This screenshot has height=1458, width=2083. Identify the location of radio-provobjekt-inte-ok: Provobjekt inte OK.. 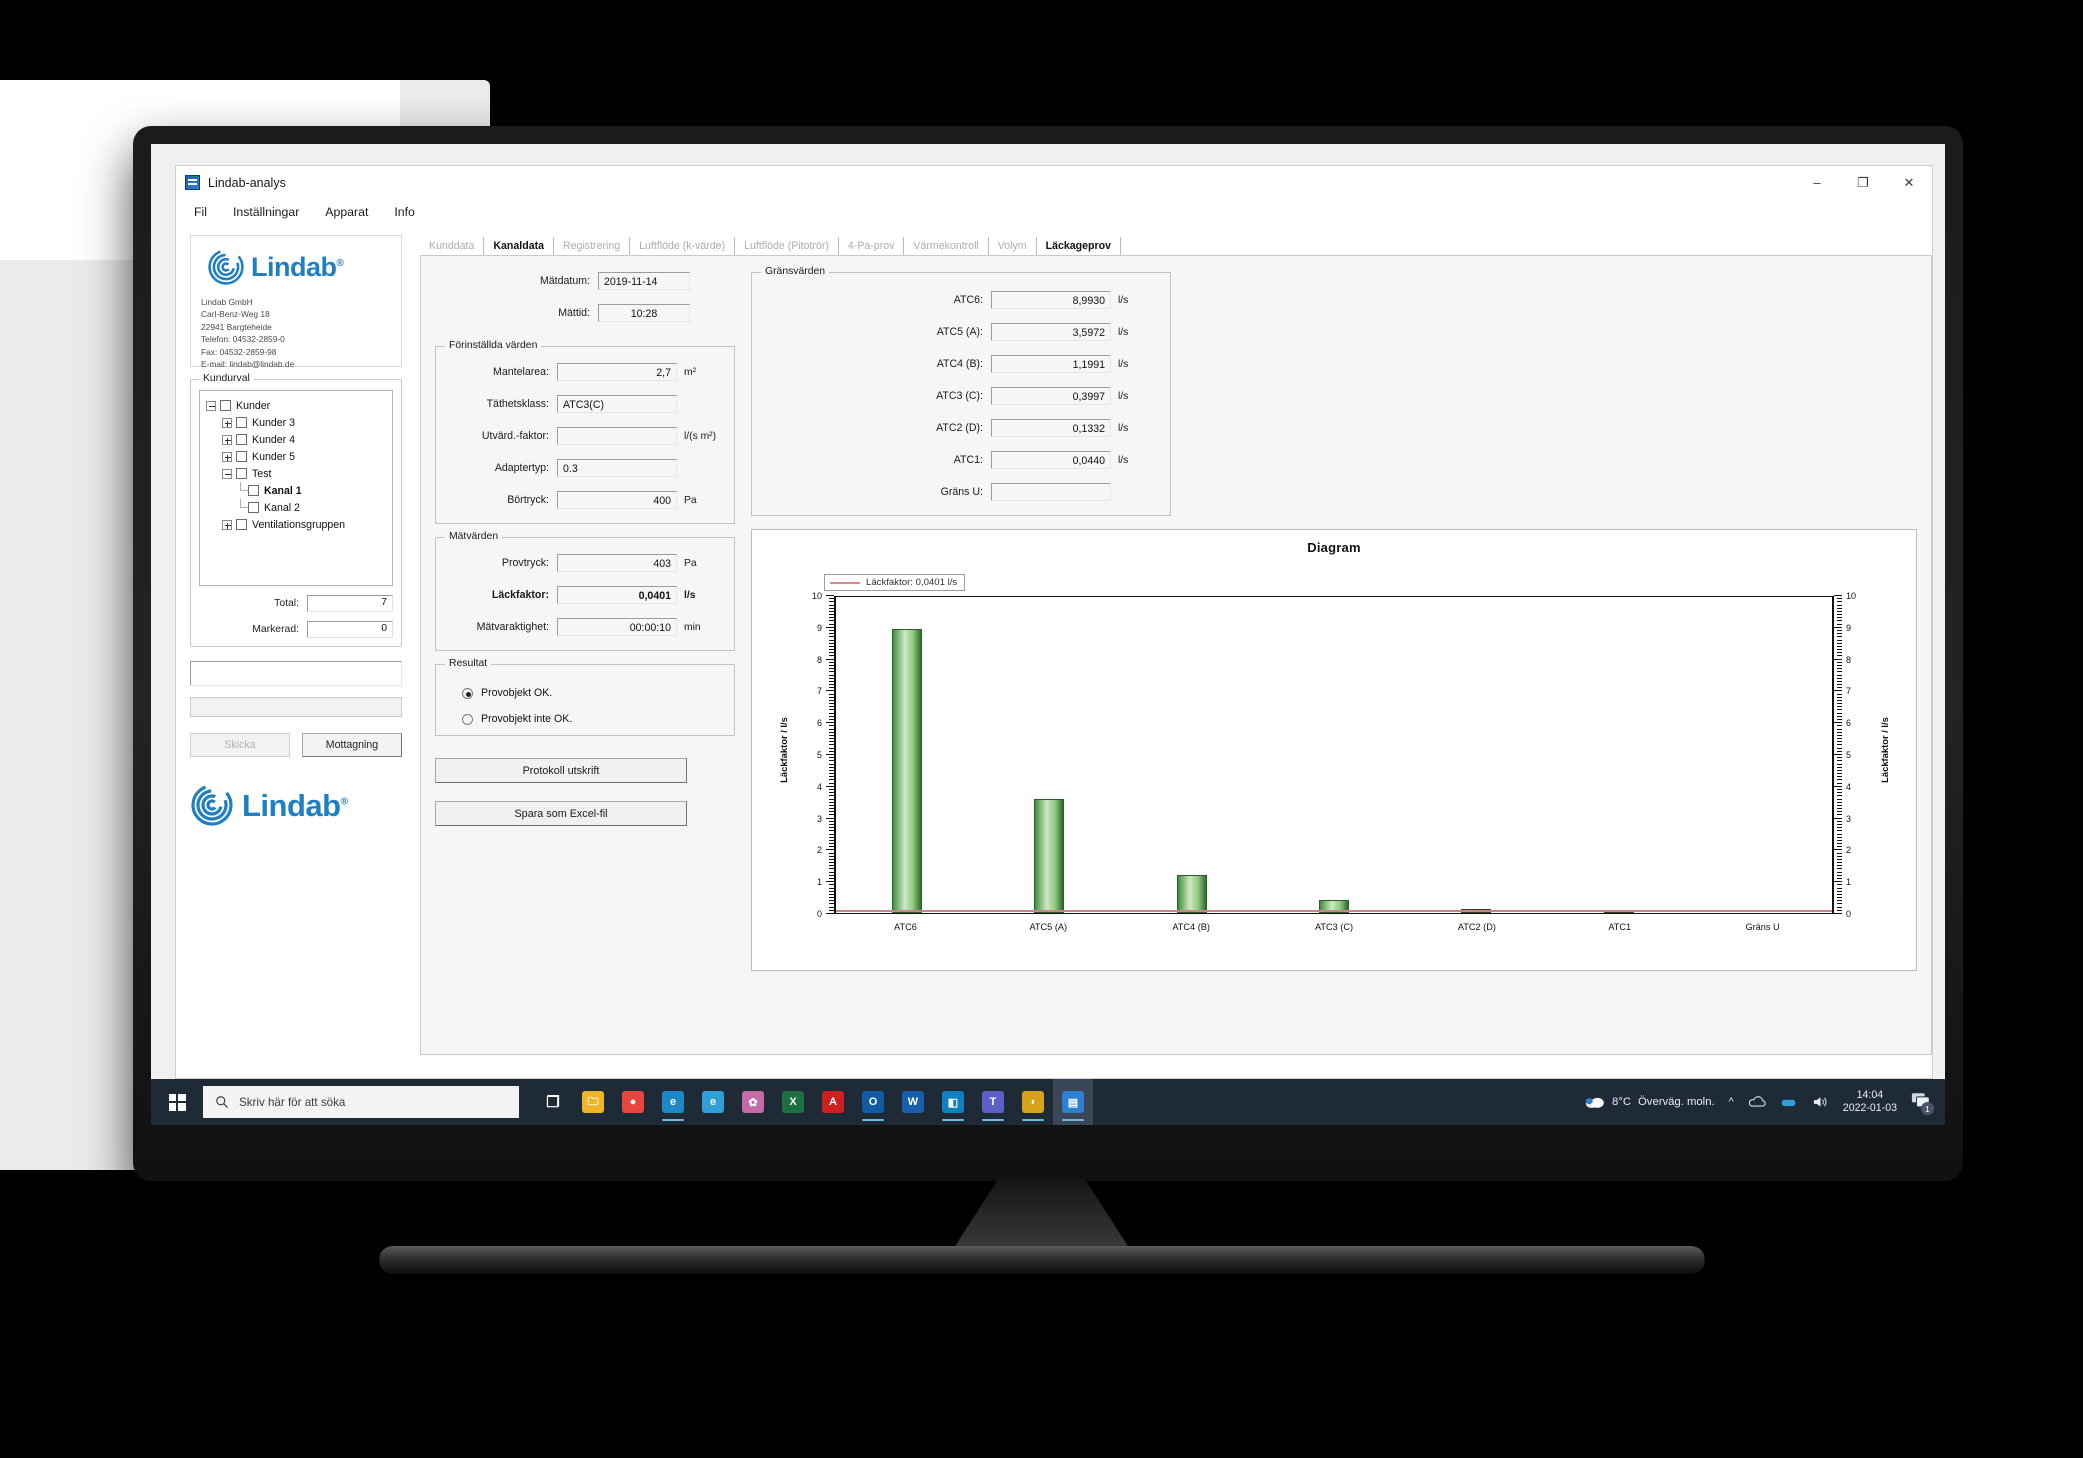
(592, 719).